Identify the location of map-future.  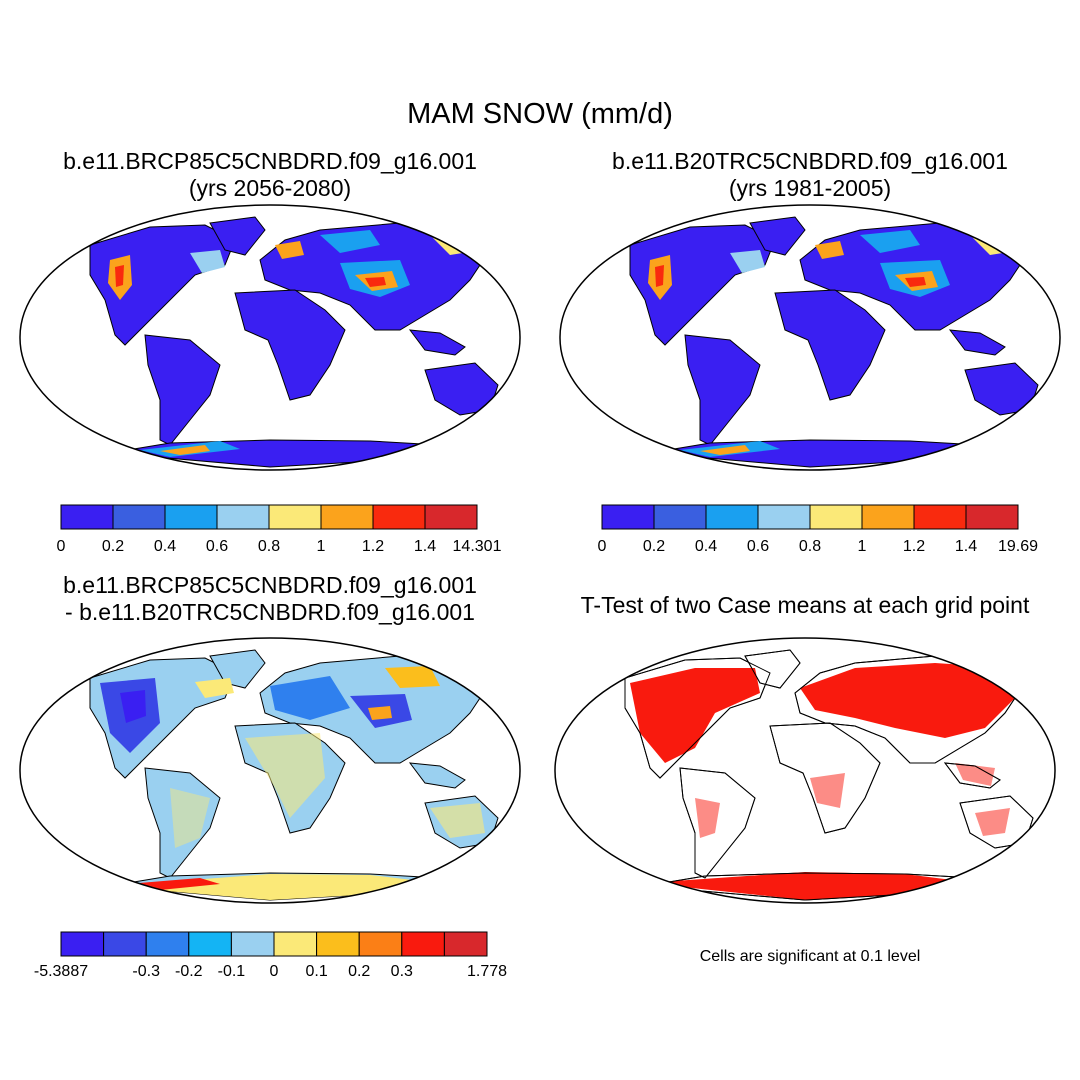
(270, 337).